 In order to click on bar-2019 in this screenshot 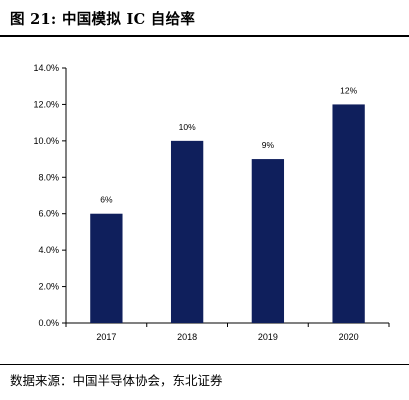, I will do `click(268, 241)`.